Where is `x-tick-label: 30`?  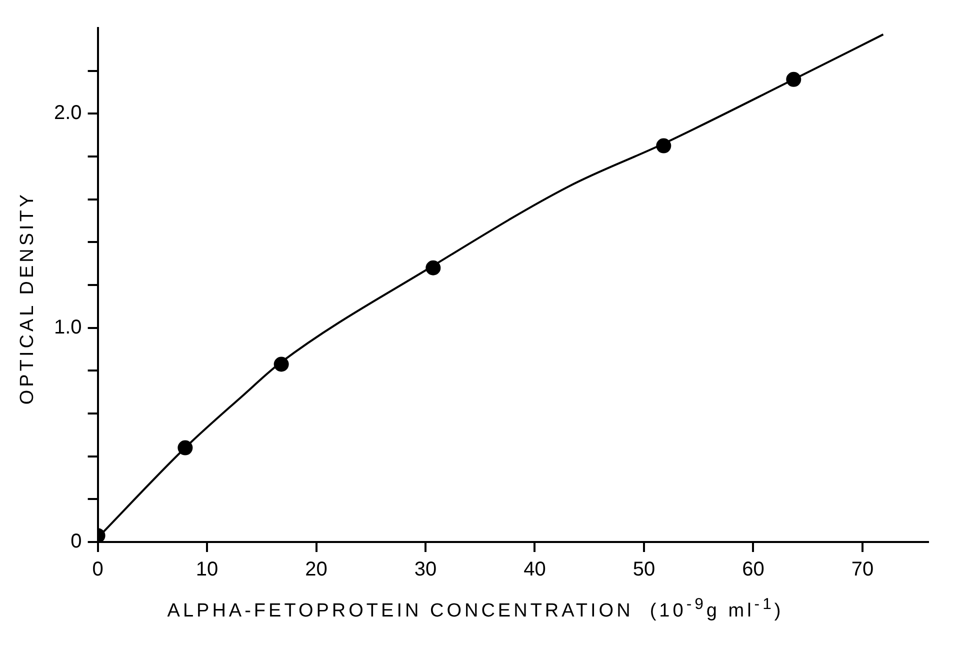 x-tick-label: 30 is located at coordinates (425, 569).